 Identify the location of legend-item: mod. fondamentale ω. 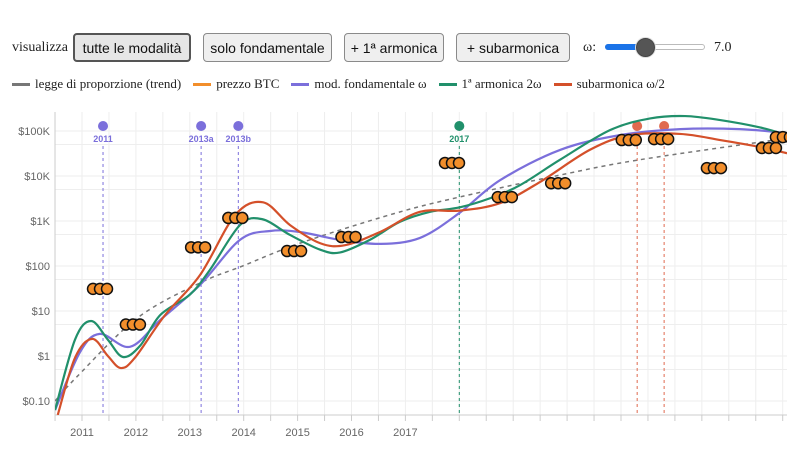
(359, 84).